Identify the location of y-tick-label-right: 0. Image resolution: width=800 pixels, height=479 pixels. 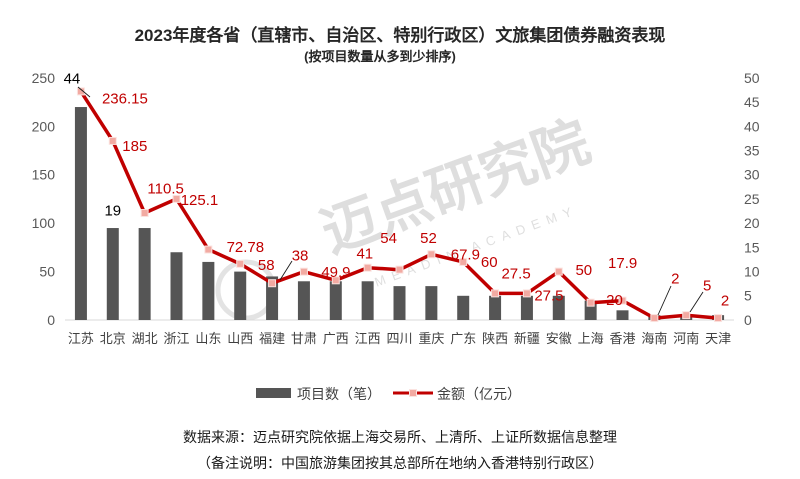
(748, 320).